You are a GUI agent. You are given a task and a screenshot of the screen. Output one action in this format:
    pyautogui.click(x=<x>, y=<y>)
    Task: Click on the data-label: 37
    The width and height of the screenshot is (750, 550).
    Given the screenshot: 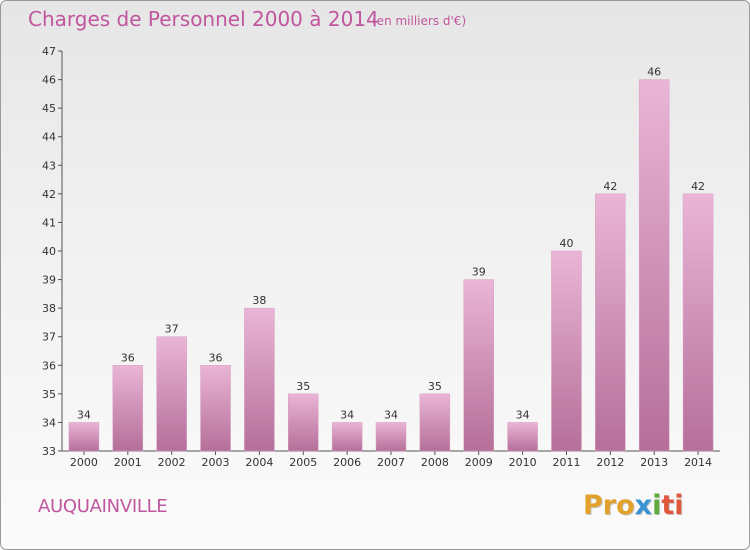 What is the action you would take?
    pyautogui.click(x=172, y=329)
    